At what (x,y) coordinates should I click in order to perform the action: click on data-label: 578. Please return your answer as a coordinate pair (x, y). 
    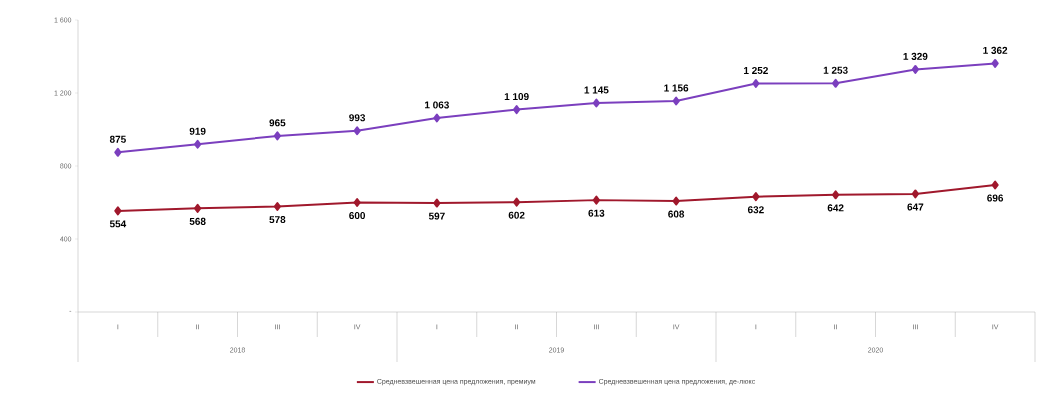
    Looking at the image, I should click on (277, 220).